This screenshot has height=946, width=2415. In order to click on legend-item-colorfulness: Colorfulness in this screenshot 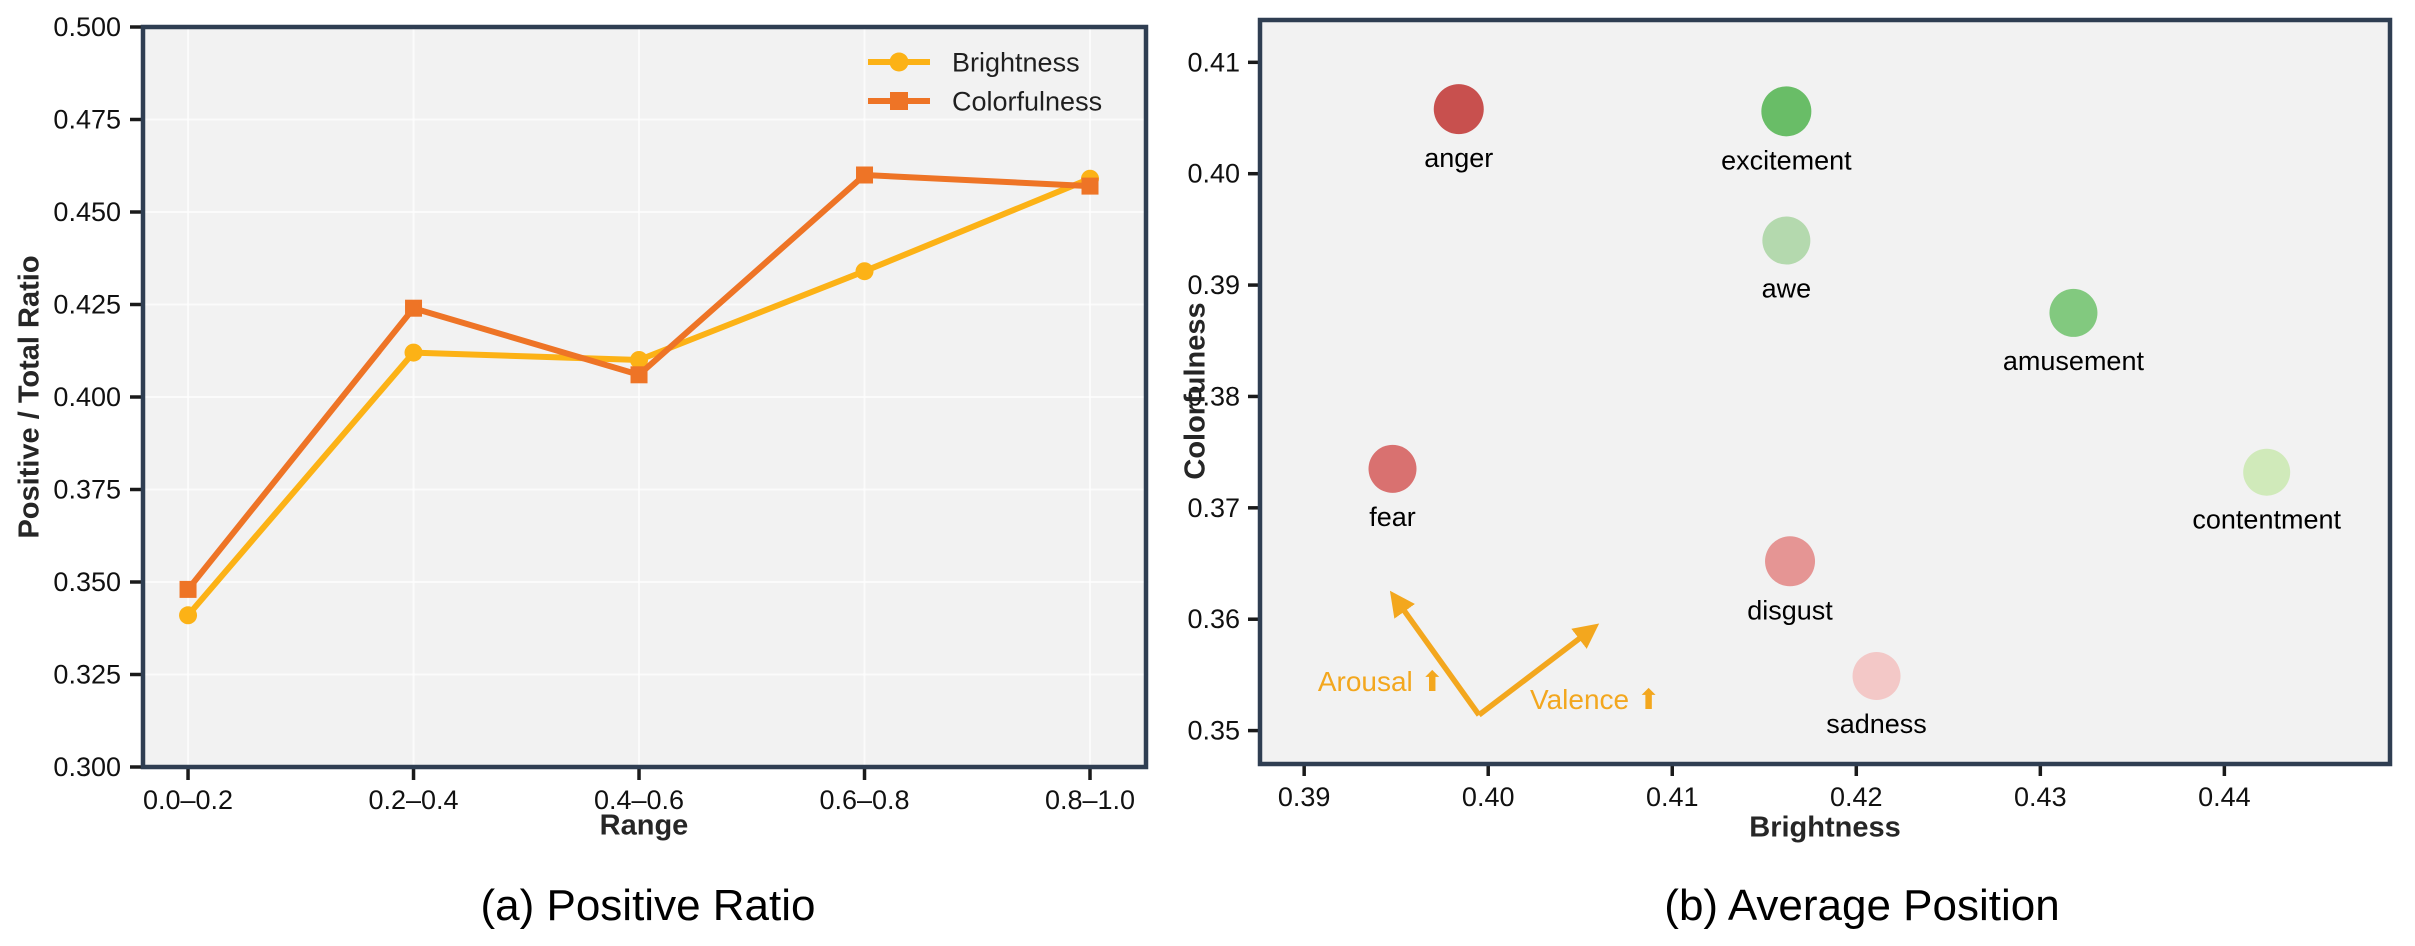, I will do `click(985, 102)`.